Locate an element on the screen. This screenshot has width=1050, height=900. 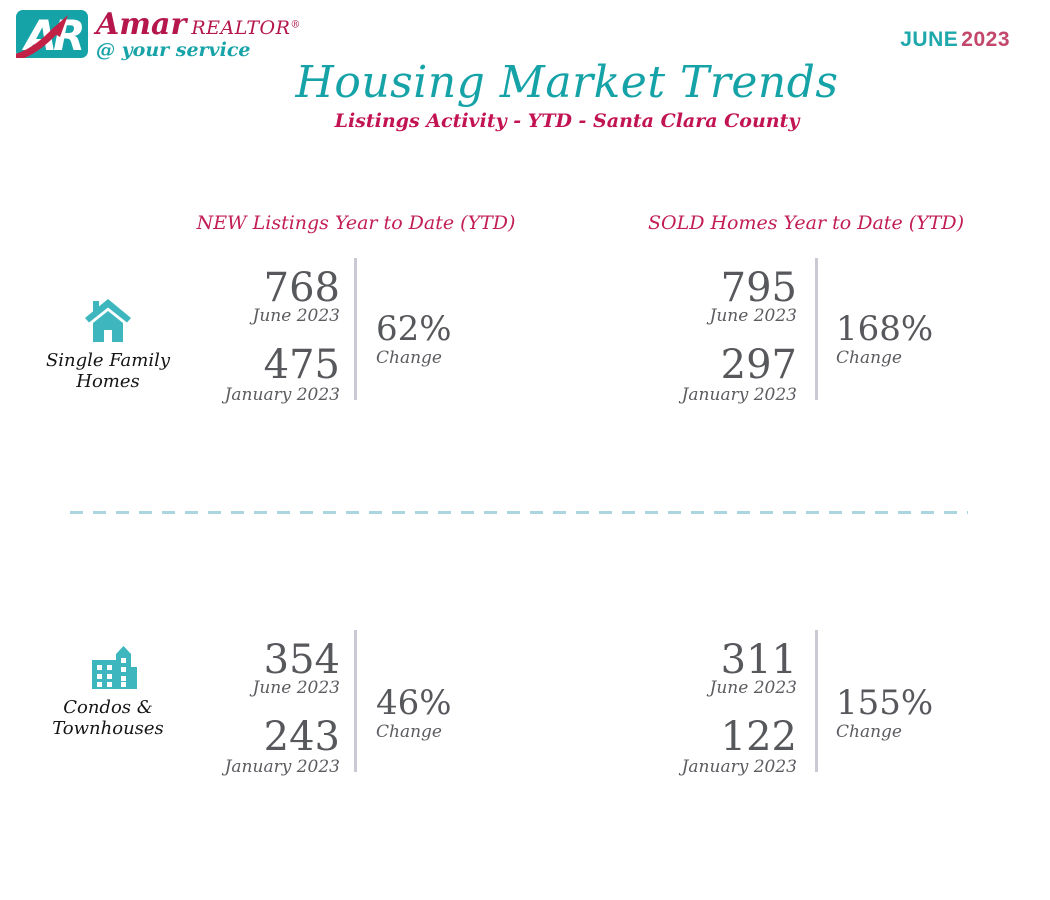
sfh-sold-previous-label: January 2023 is located at coordinates (739, 395).